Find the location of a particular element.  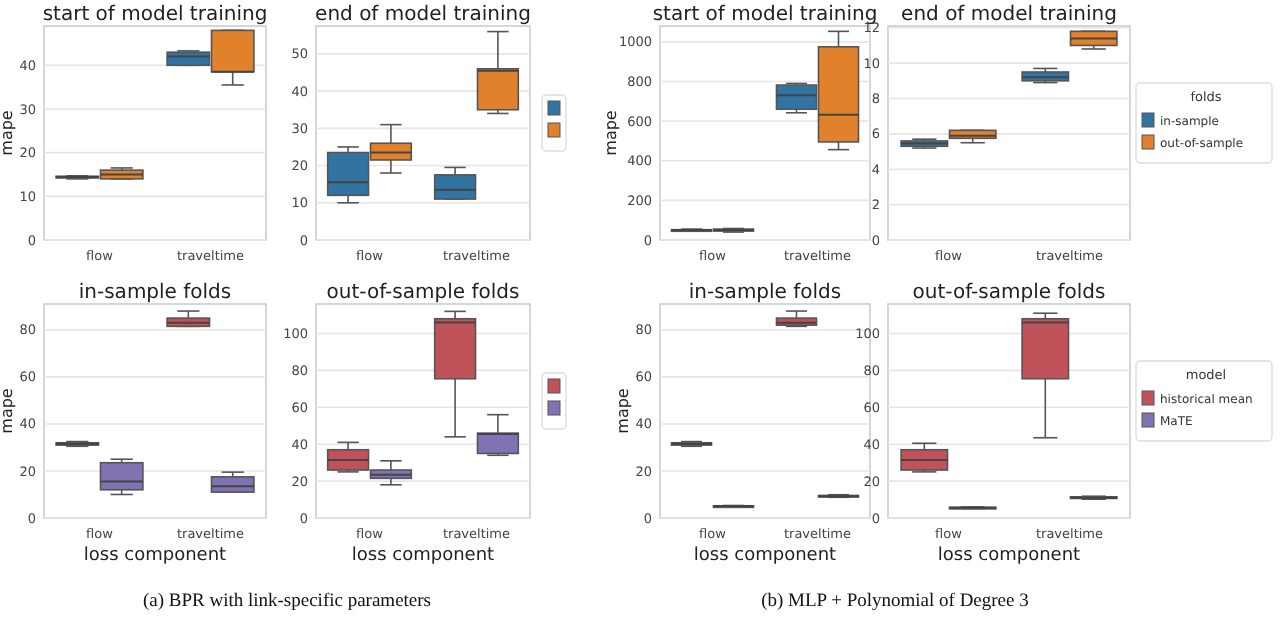

text: (b) MLP + Polynomial of Degree 3 is located at coordinates (895, 602).